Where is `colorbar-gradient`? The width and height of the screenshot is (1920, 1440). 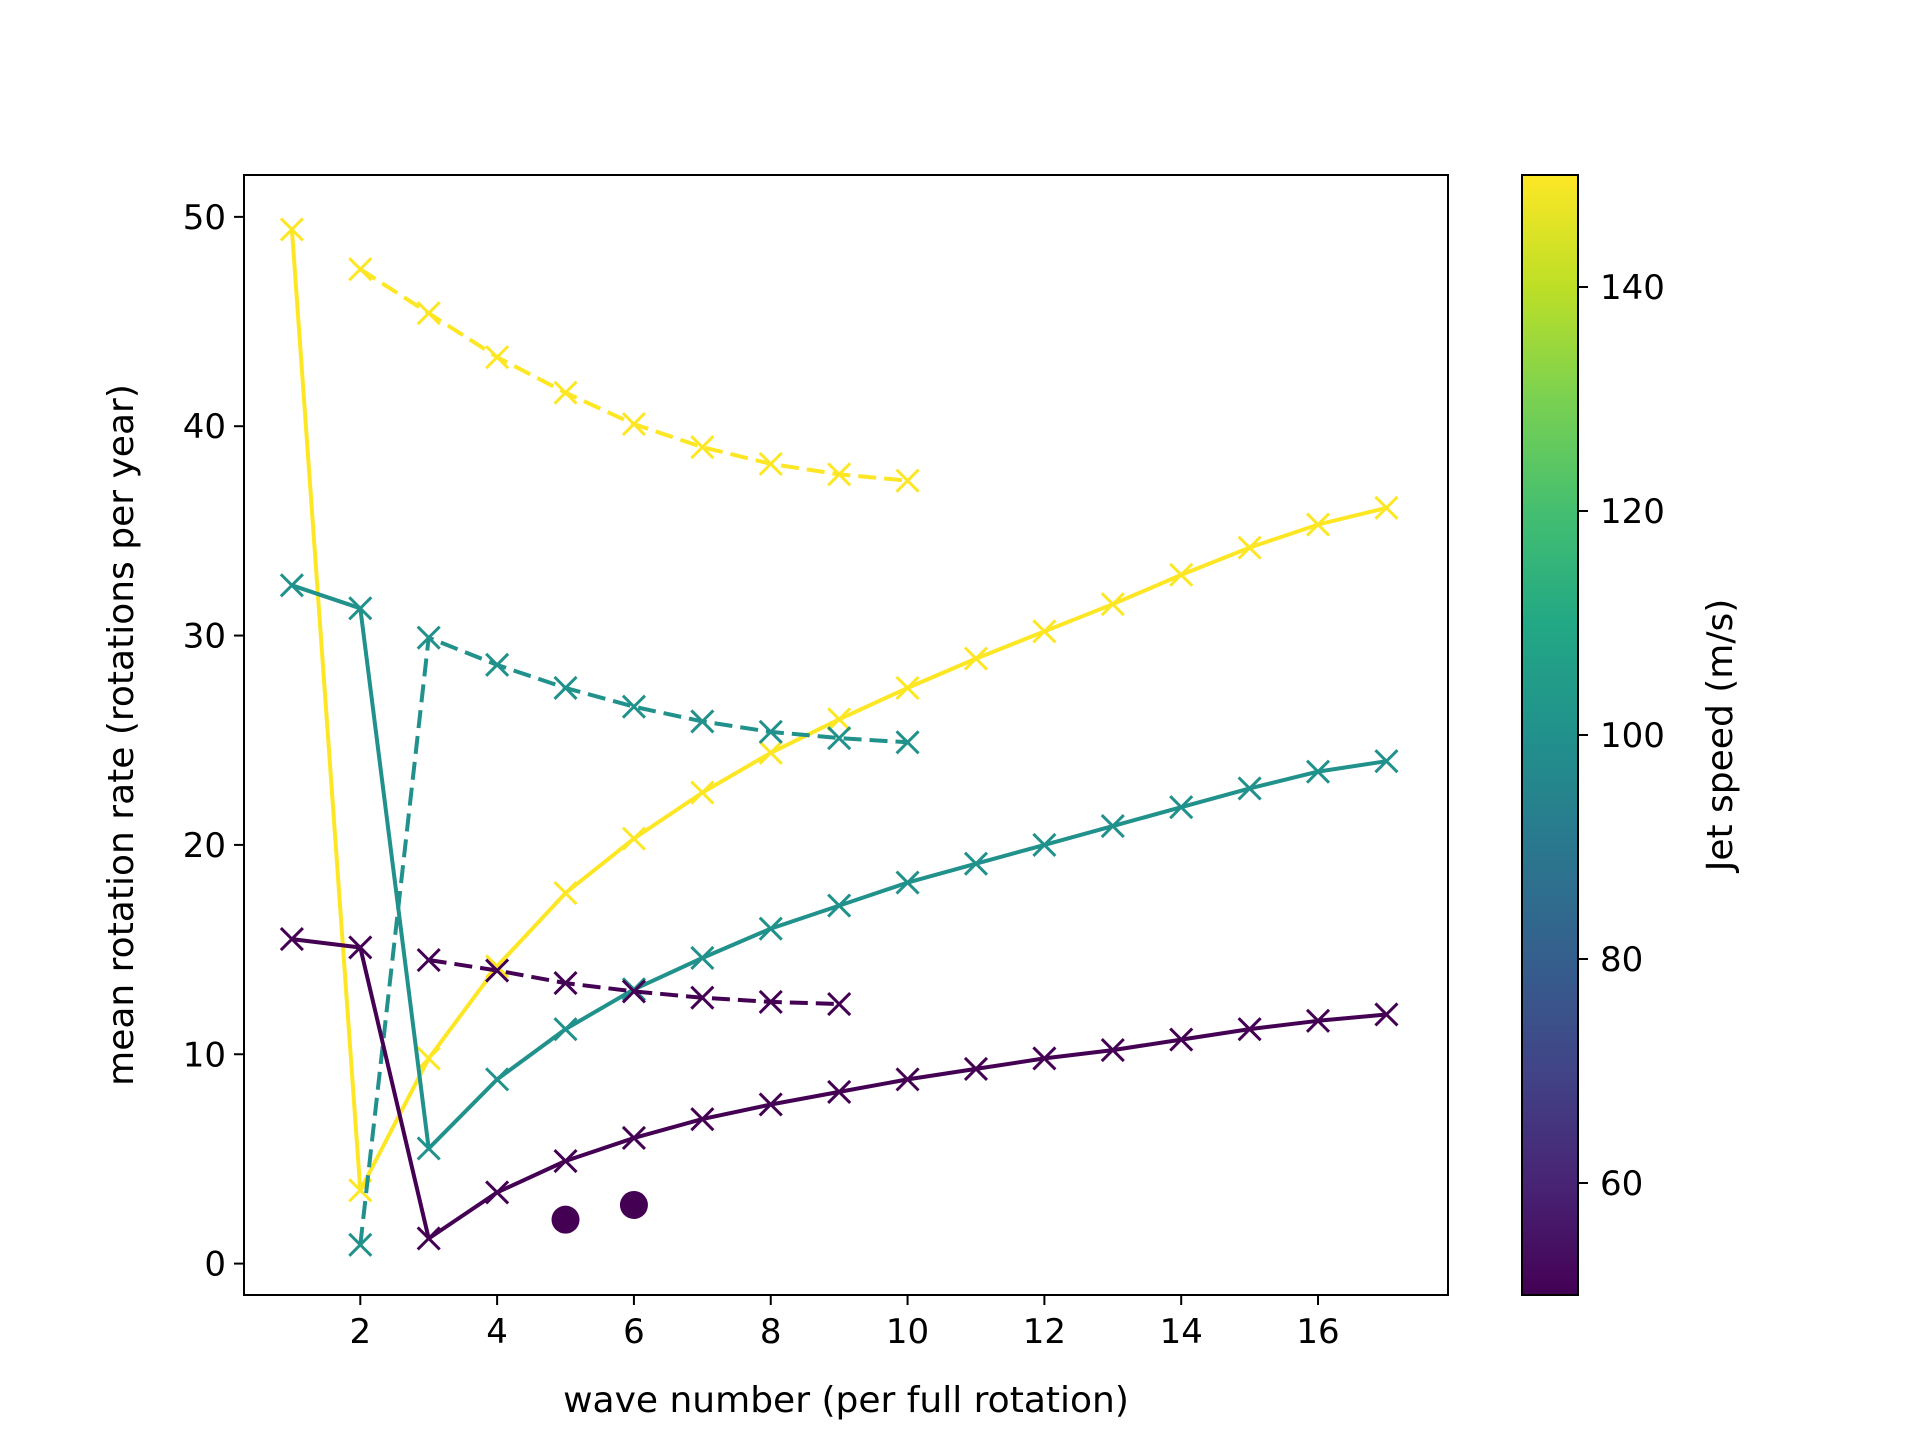 colorbar-gradient is located at coordinates (1550, 735).